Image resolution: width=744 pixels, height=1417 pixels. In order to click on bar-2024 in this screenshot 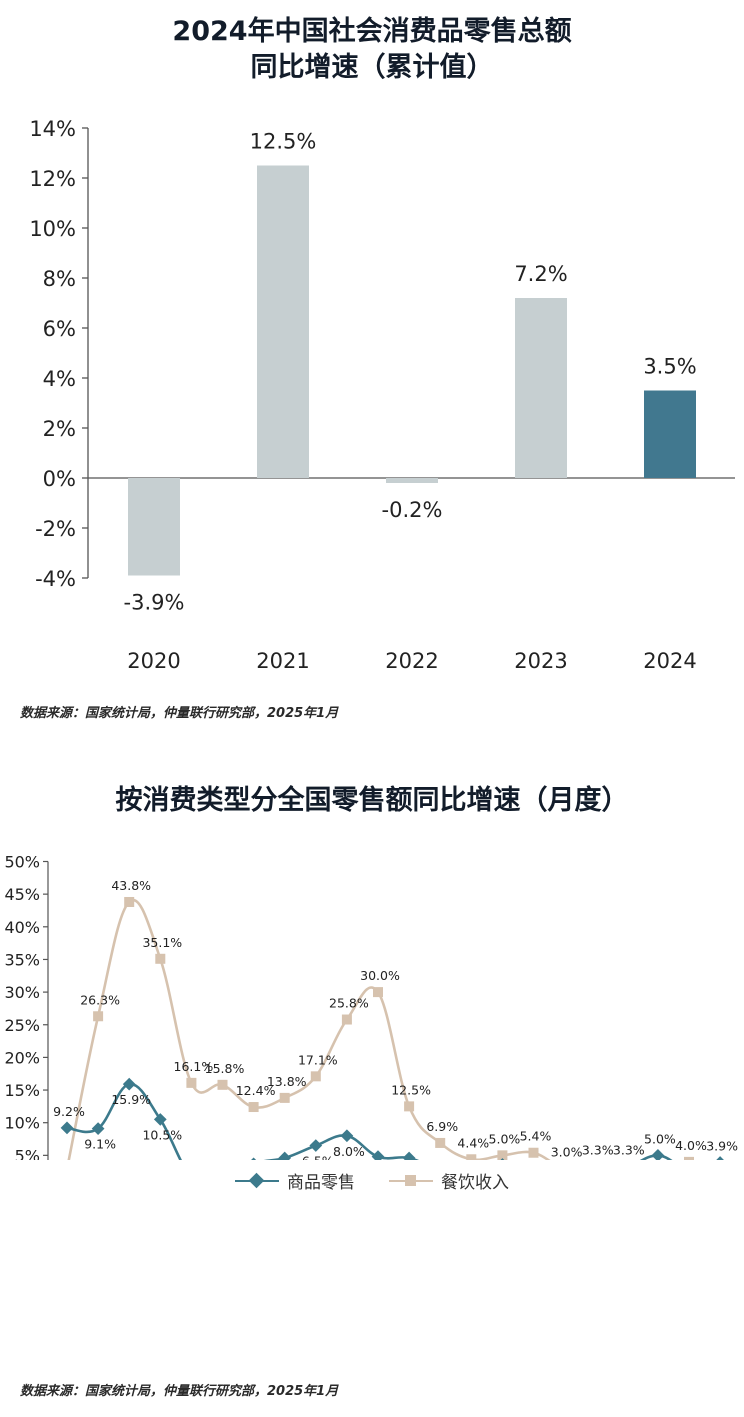, I will do `click(670, 434)`.